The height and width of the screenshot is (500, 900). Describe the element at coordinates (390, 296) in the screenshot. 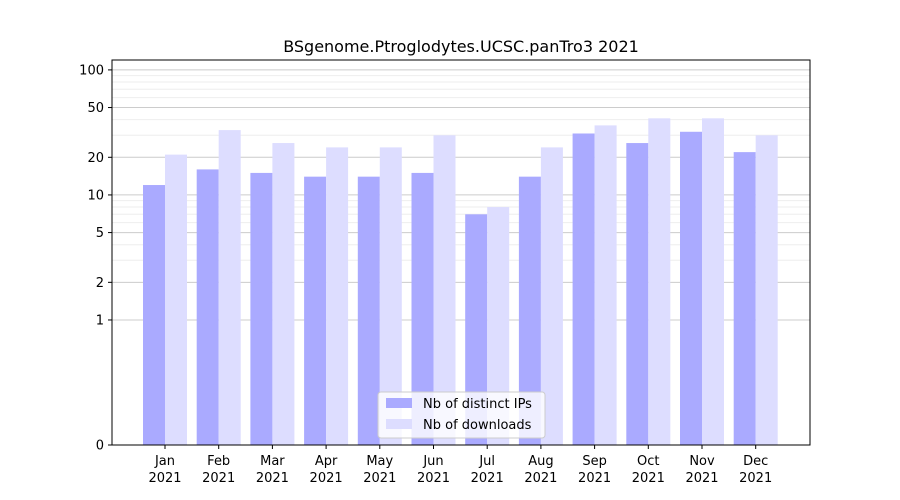

I see `bar-downloads-may` at that location.